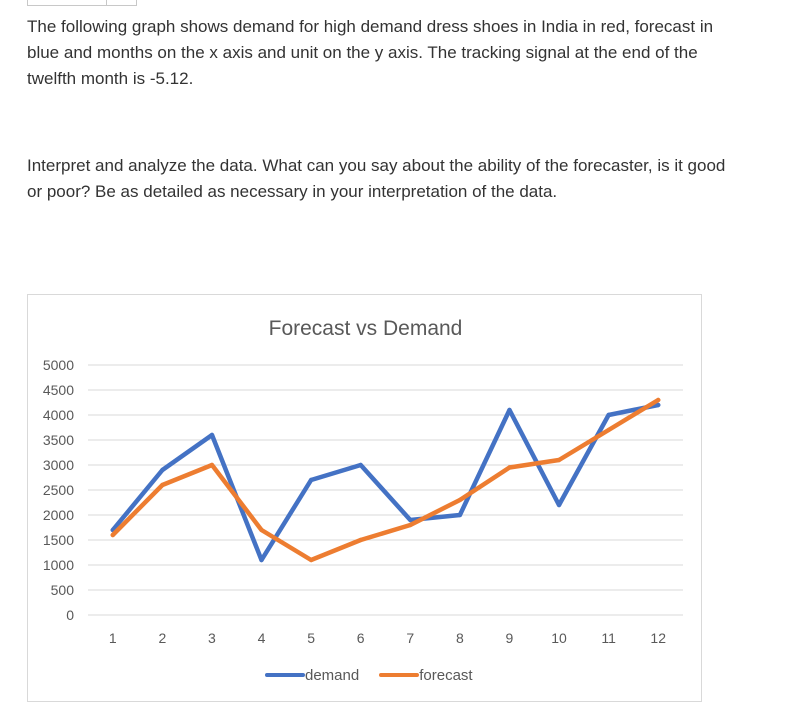  Describe the element at coordinates (285, 675) in the screenshot. I see `legend-swatch-demand` at that location.